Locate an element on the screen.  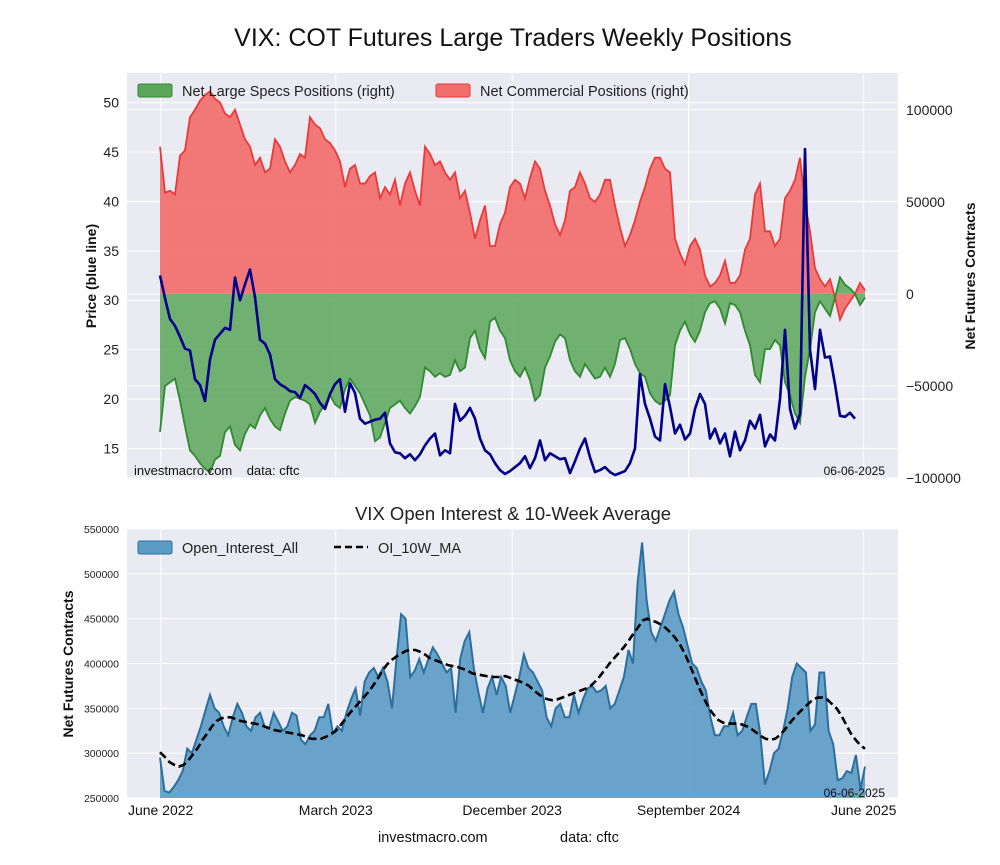
bottom-tick-label: 400000 is located at coordinates (101, 665).